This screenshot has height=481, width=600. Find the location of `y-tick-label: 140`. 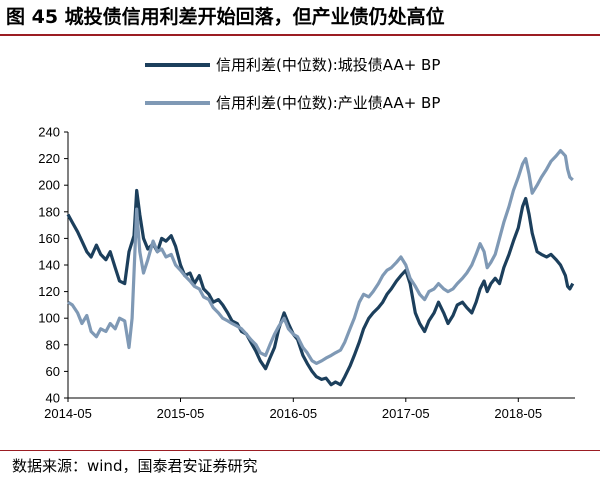

y-tick-label: 140 is located at coordinates (49, 265).